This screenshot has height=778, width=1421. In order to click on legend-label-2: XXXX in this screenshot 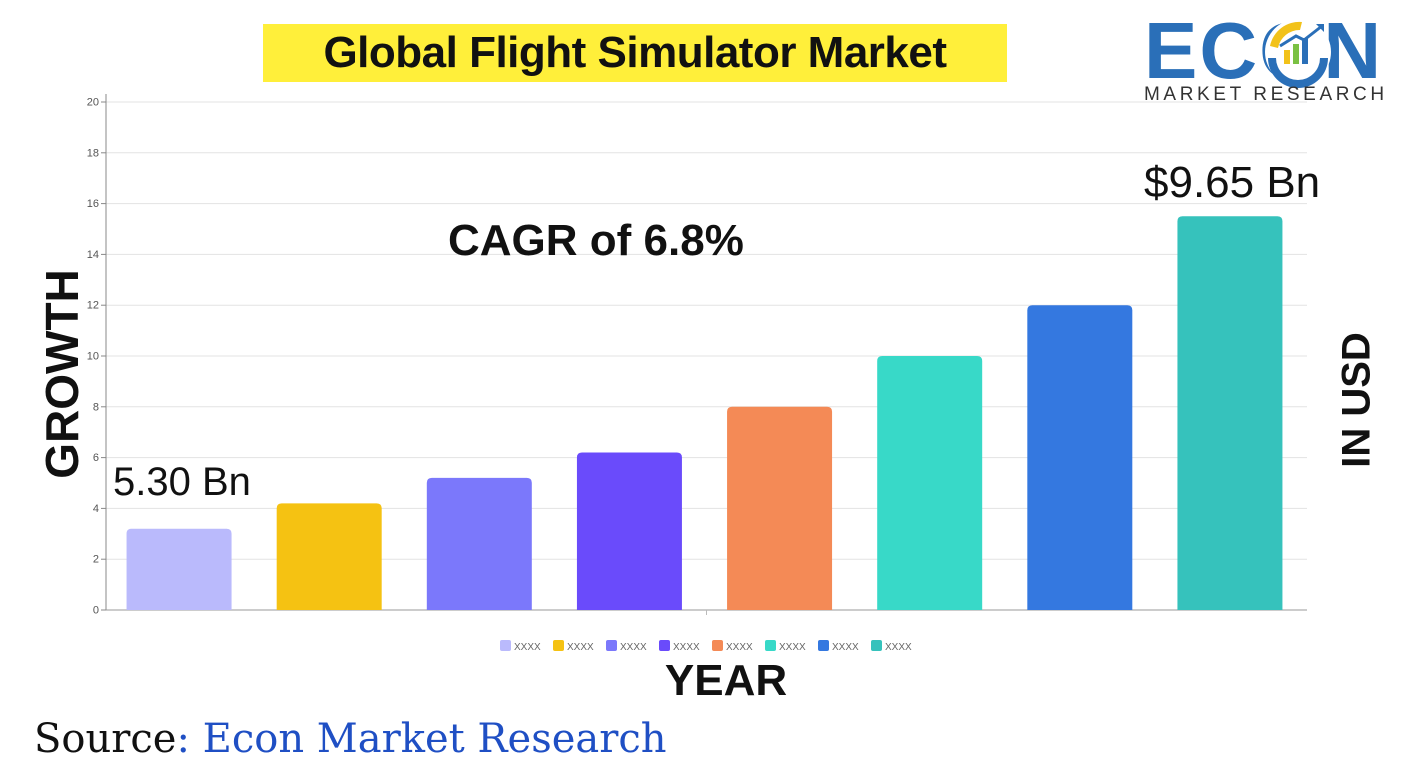, I will do `click(633, 647)`.